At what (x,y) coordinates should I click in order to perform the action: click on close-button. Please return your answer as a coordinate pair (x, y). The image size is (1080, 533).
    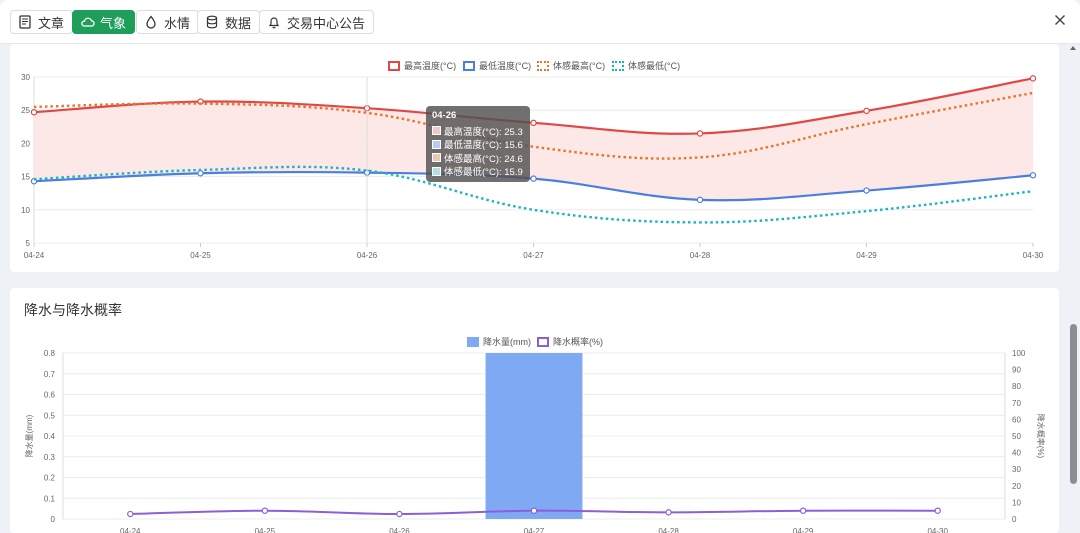
    Looking at the image, I should click on (1060, 22).